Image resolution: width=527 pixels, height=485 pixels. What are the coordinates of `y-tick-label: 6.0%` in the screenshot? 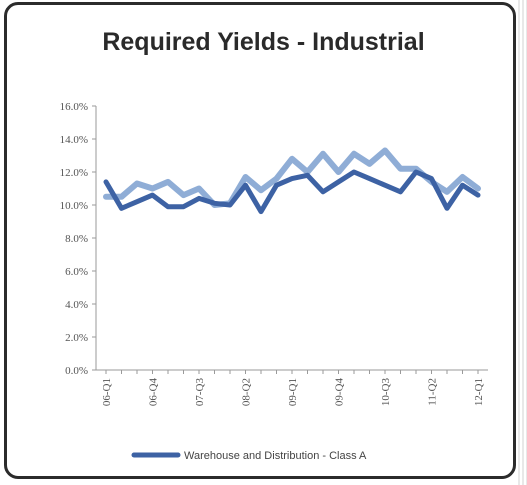 It's located at (76, 272).